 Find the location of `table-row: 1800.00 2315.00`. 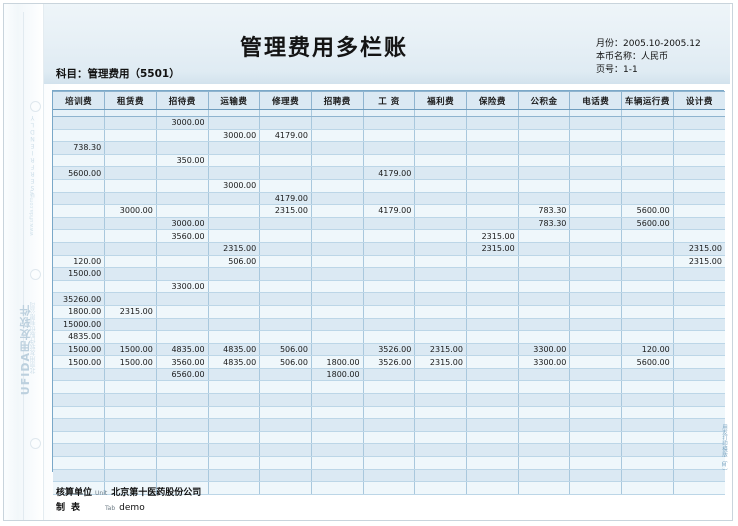

table-row: 1800.00 2315.00 is located at coordinates (389, 312).